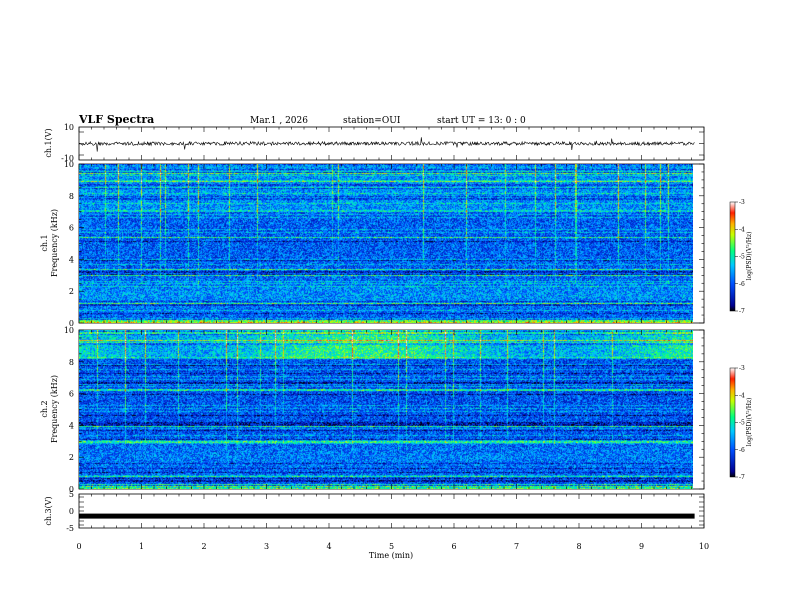  I want to click on x-tick-label: 2, so click(203, 546).